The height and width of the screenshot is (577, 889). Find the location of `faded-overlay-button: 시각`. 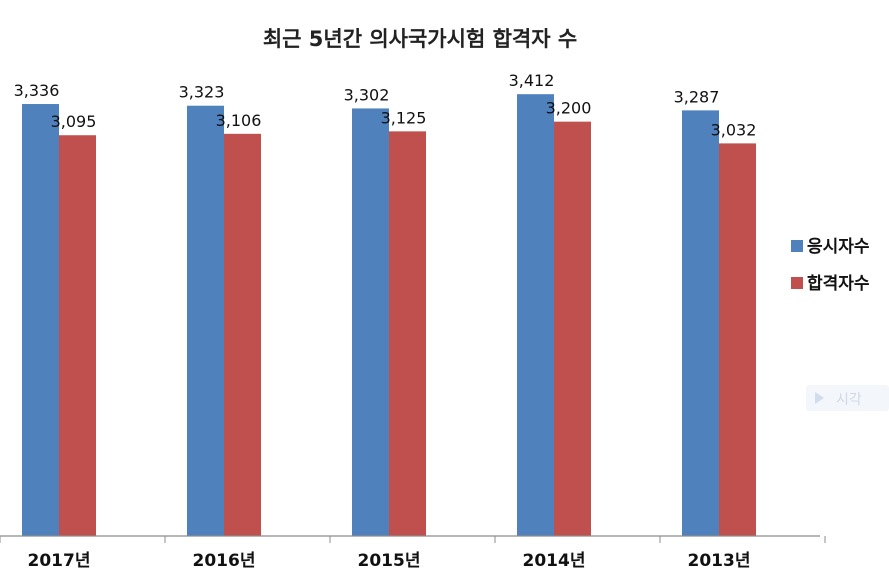

faded-overlay-button: 시각 is located at coordinates (847, 398).